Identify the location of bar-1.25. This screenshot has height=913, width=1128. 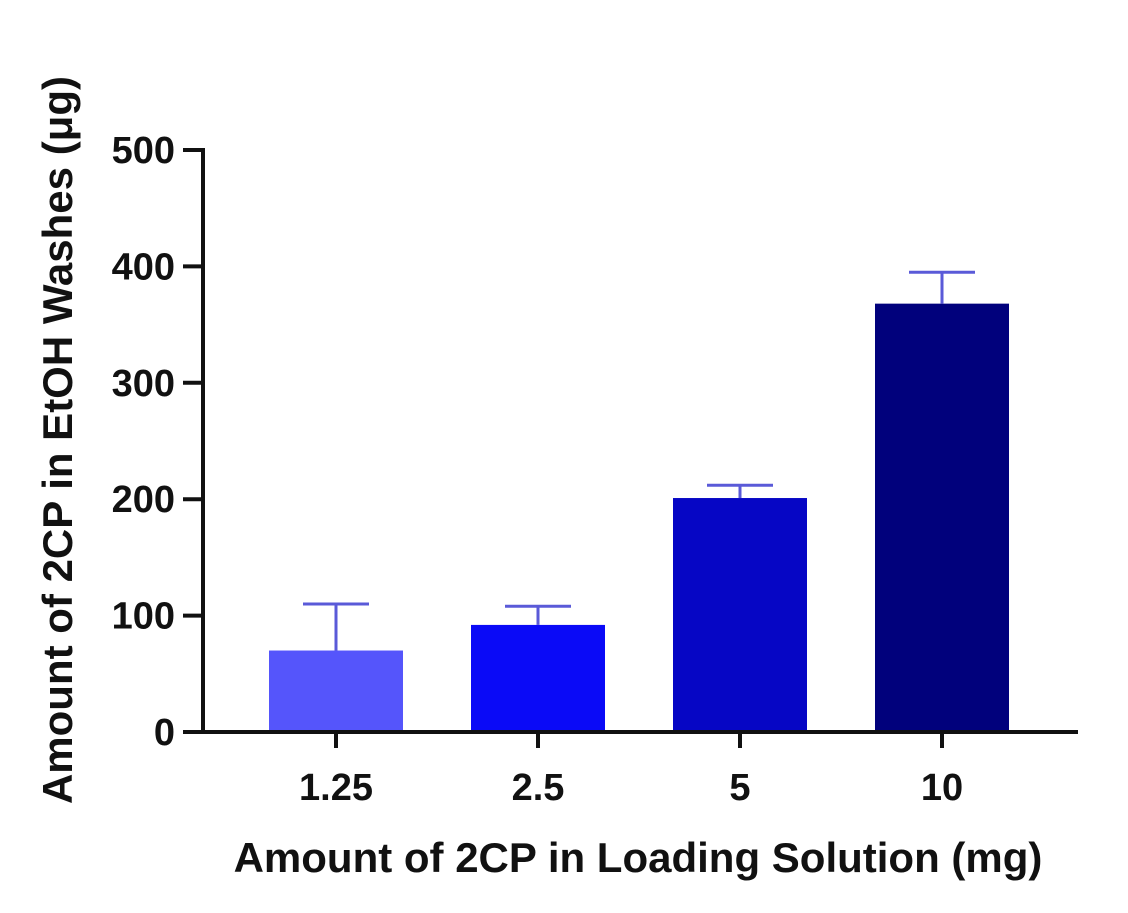
(336, 691).